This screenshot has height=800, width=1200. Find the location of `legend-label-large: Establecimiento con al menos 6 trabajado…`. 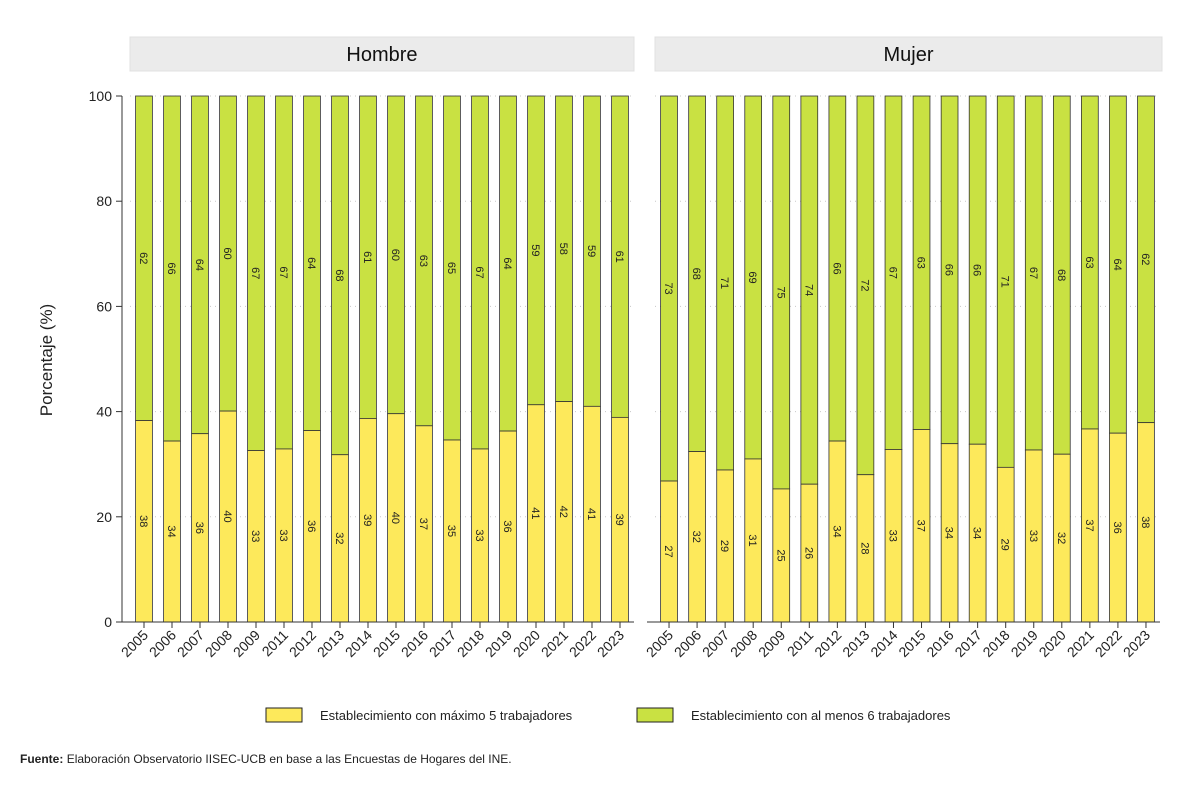

legend-label-large: Establecimiento con al menos 6 trabajado… is located at coordinates (821, 715).